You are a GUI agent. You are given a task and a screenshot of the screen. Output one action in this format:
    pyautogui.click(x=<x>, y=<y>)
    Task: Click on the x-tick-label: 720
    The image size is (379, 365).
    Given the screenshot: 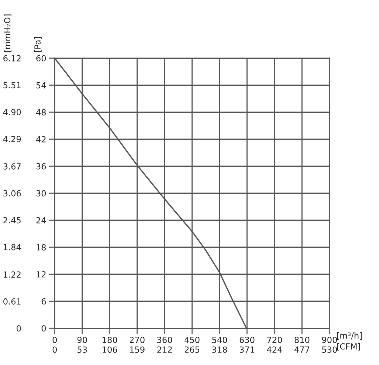 What is the action you would take?
    pyautogui.click(x=275, y=340)
    